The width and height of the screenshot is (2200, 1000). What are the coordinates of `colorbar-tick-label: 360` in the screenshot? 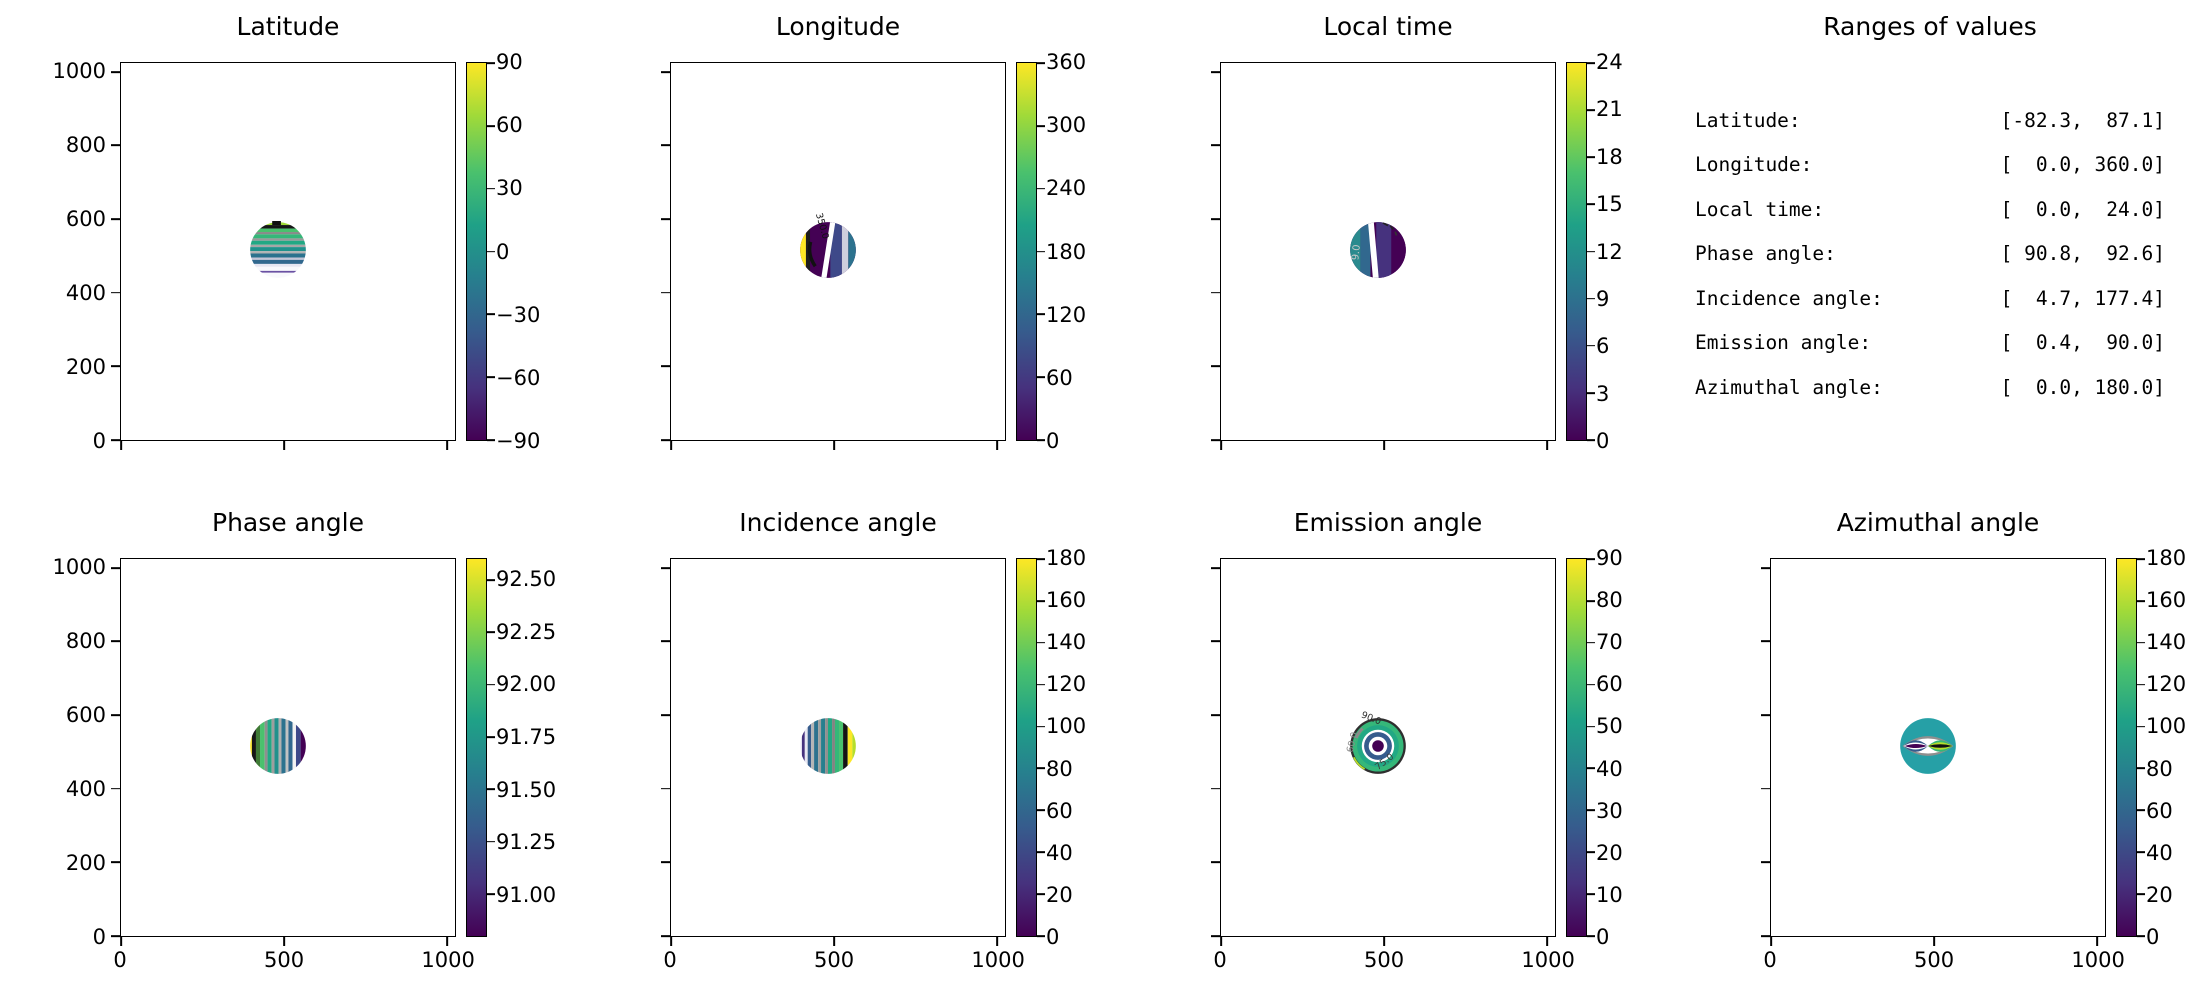 It's located at (1066, 62).